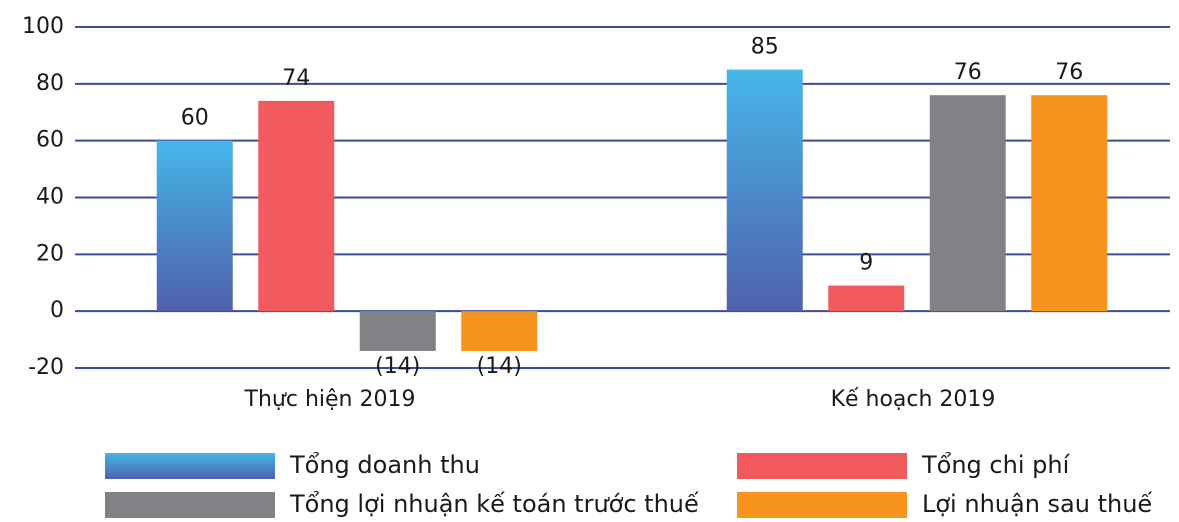  Describe the element at coordinates (50, 253) in the screenshot. I see `y-tick-label: 20` at that location.